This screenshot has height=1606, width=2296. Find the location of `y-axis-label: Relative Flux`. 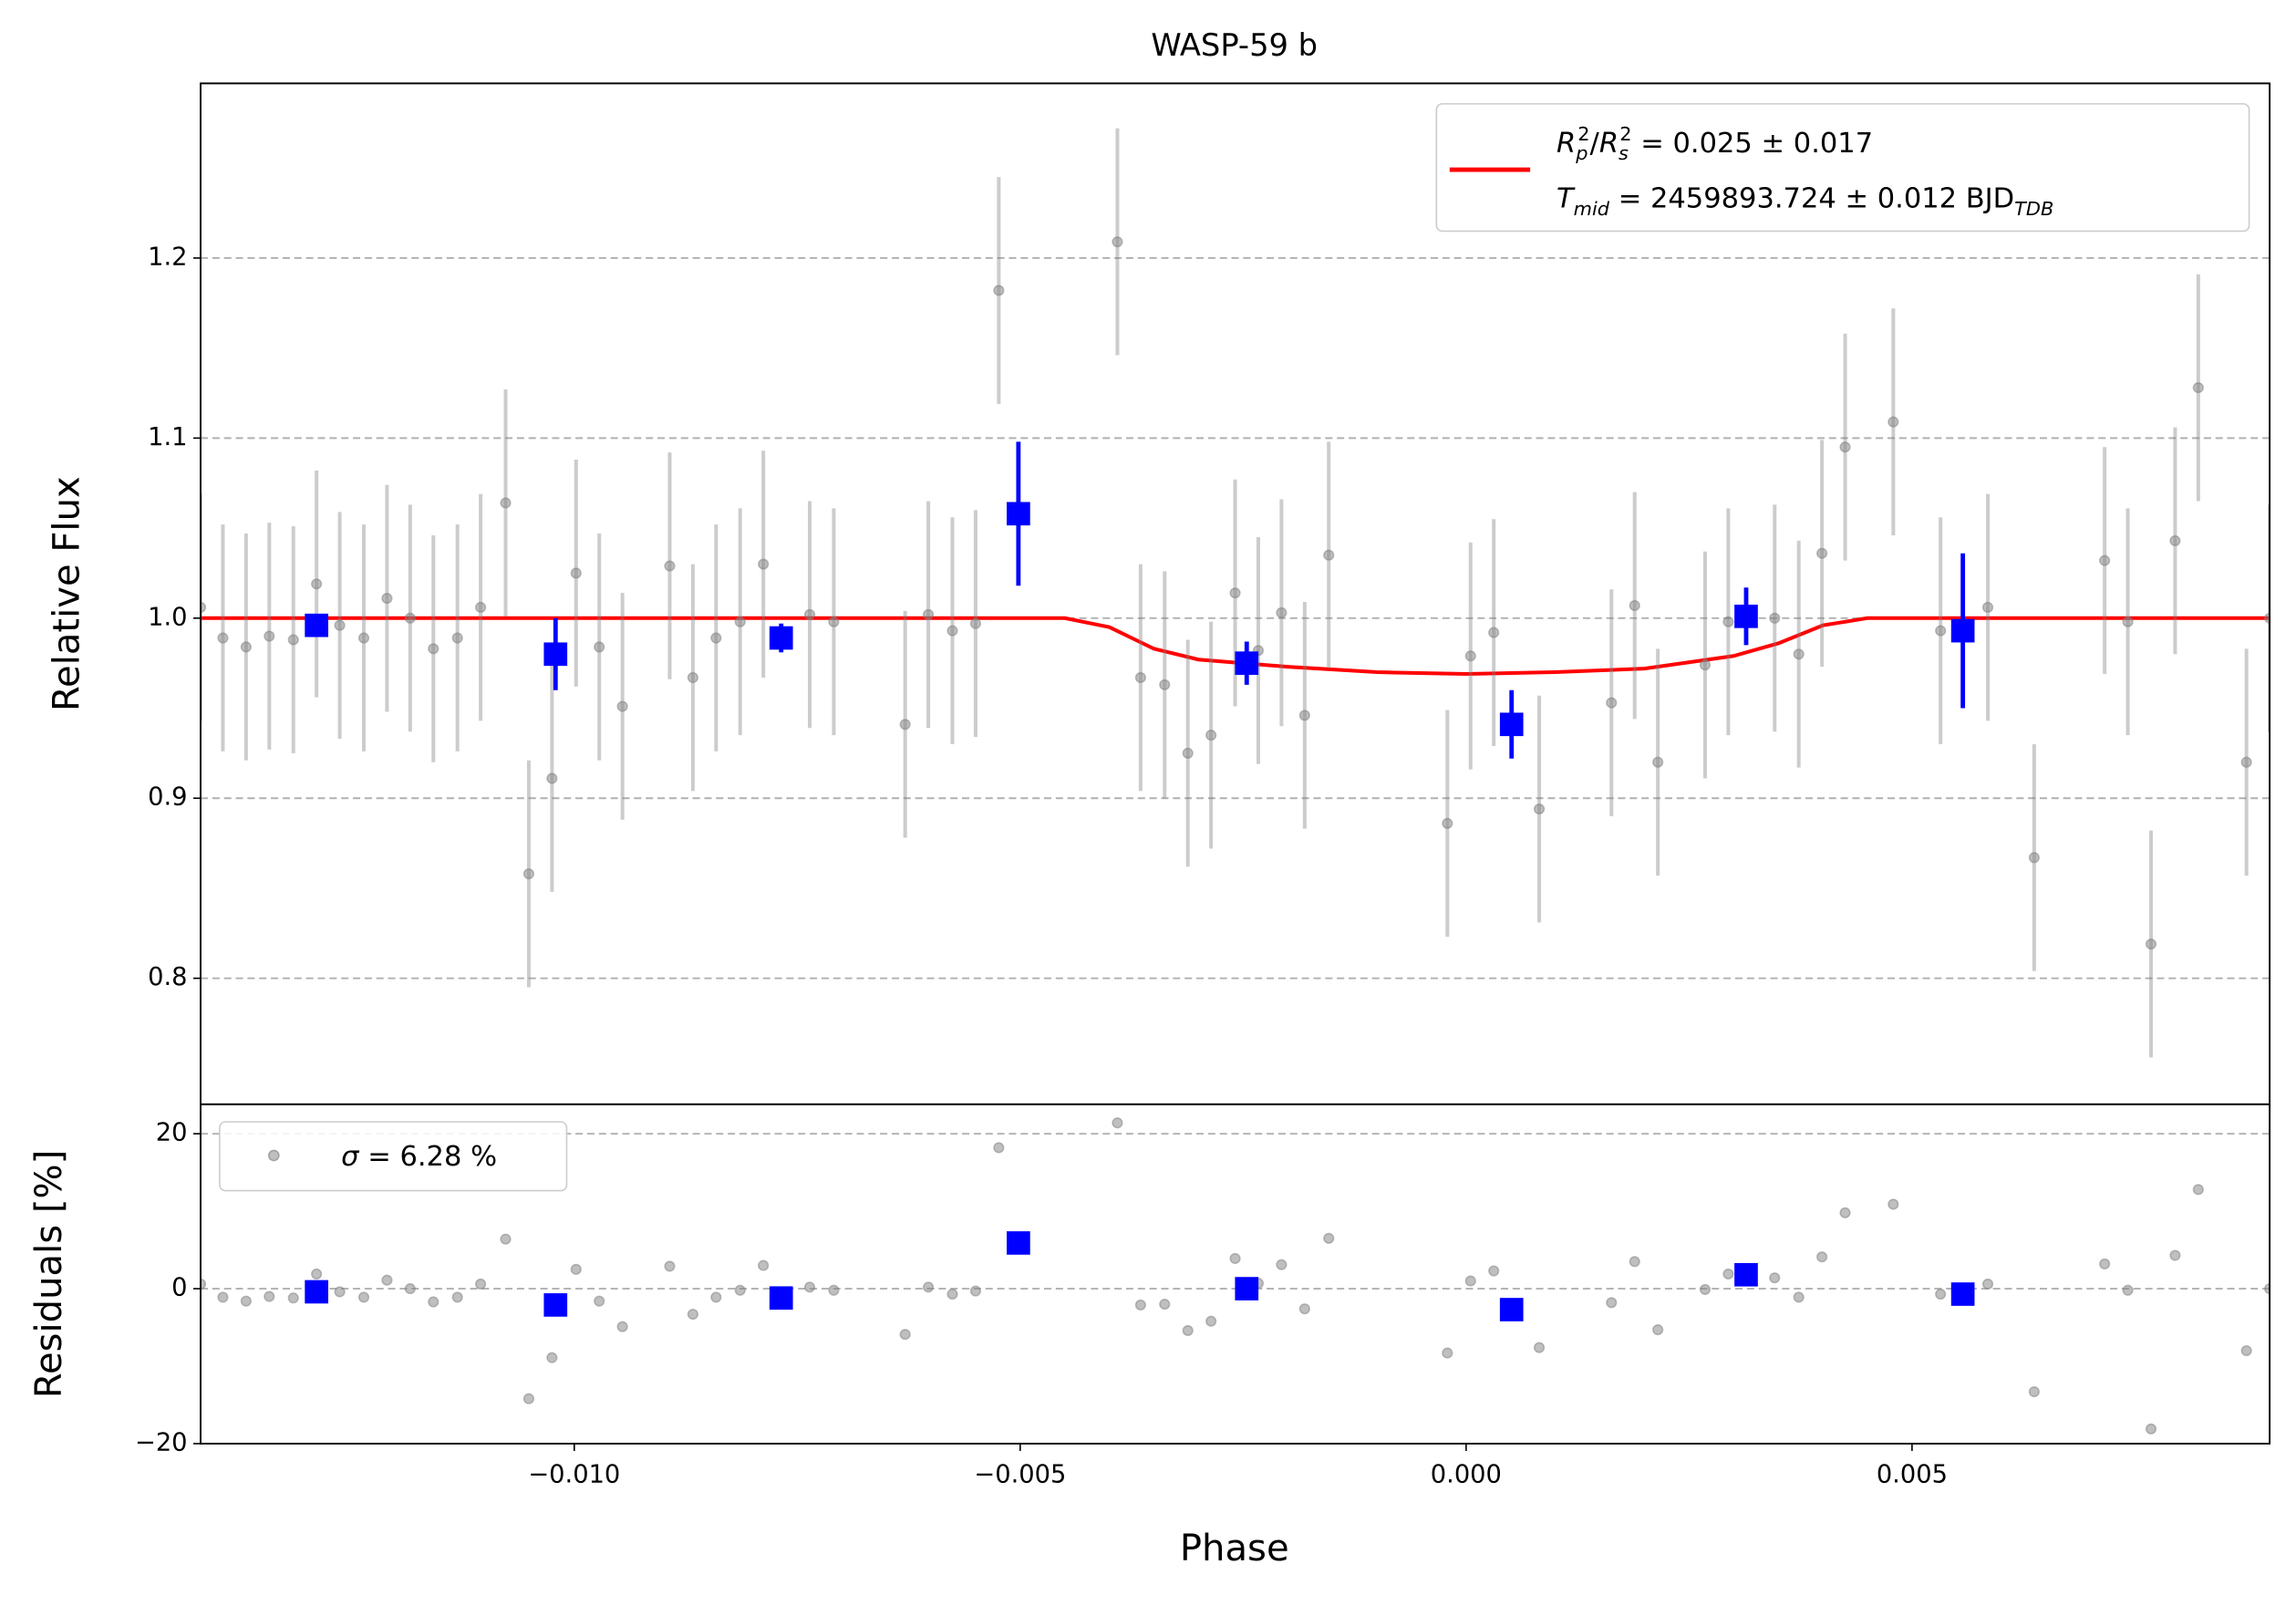

y-axis-label: Relative Flux is located at coordinates (67, 593).